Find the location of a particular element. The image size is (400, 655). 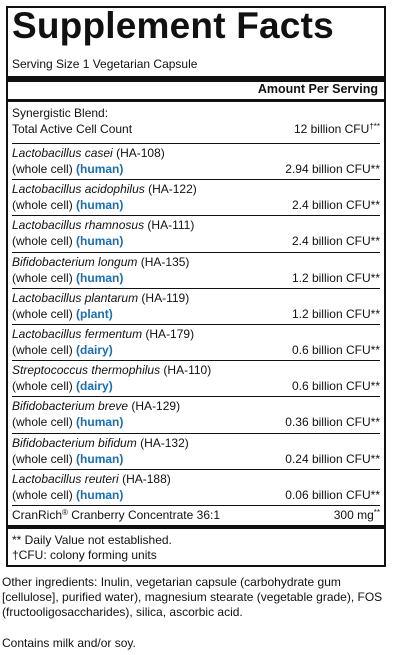

amount-per-serving-header: Amount Per Serving is located at coordinates (317, 89).